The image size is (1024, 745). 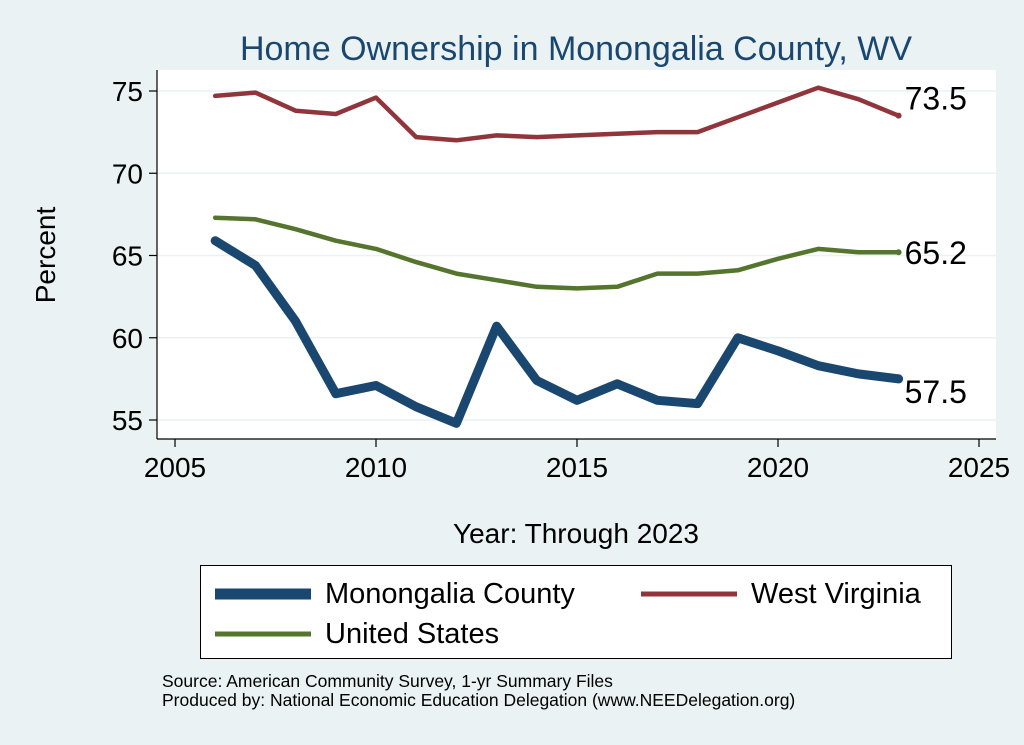 I want to click on end-label-monongalia-county: 57.5, so click(x=936, y=392).